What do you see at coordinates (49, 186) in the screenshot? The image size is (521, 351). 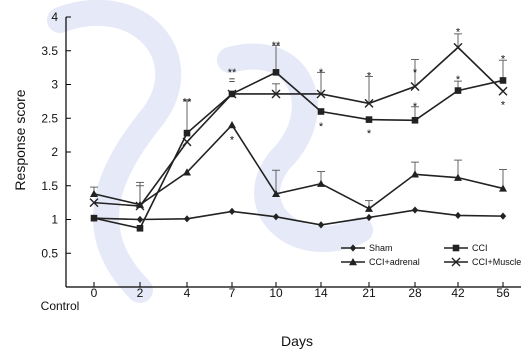 I see `y-tick-label: 1.5` at bounding box center [49, 186].